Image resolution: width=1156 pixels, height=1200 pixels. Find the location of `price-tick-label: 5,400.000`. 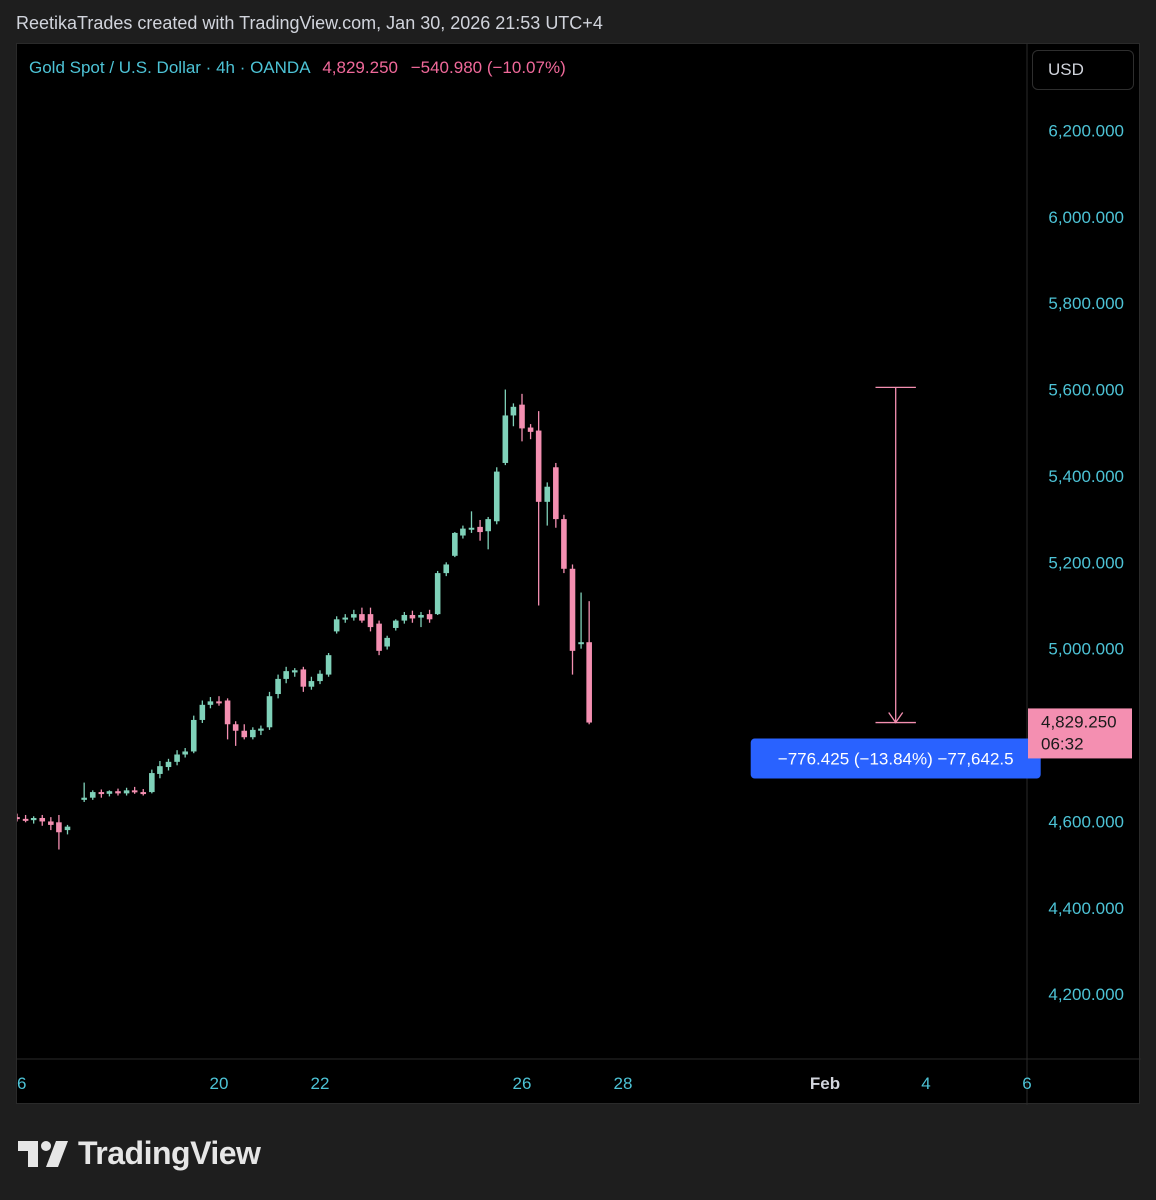

price-tick-label: 5,400.000 is located at coordinates (1086, 476).